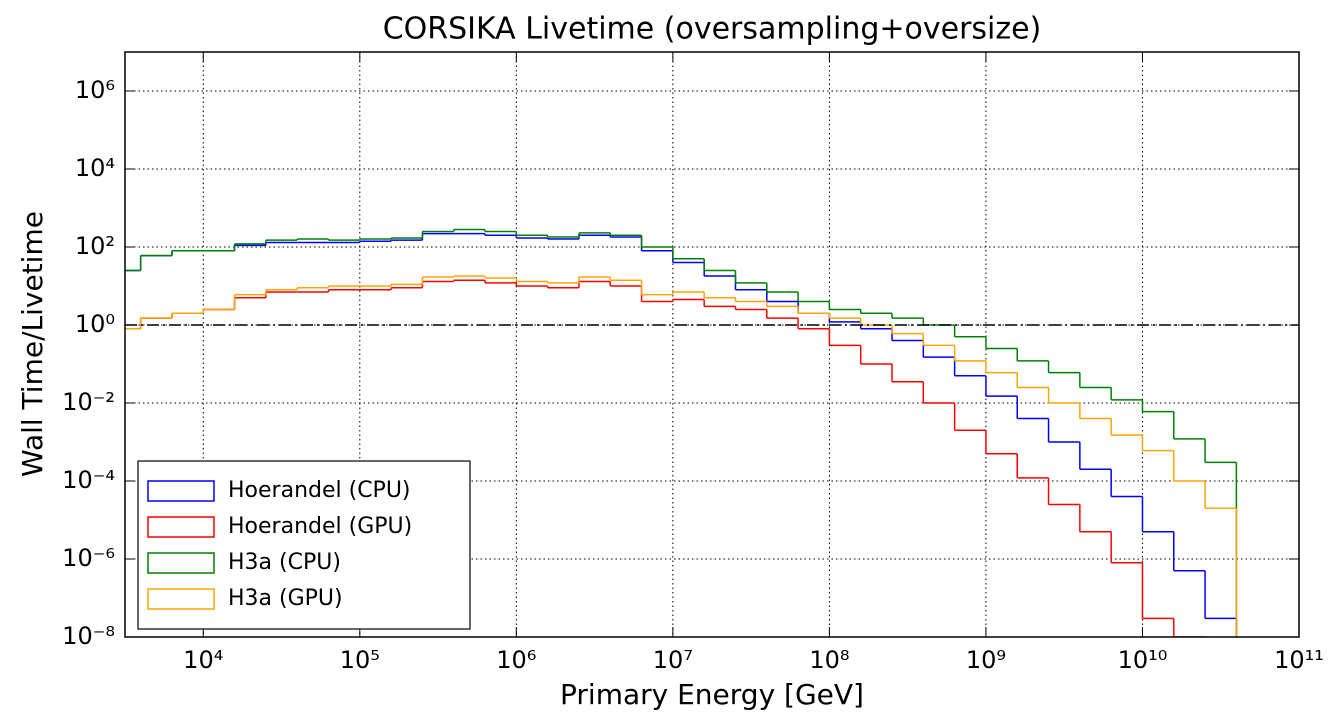 The width and height of the screenshot is (1331, 713). What do you see at coordinates (1299, 660) in the screenshot?
I see `x-tick-label: 10¹¹` at bounding box center [1299, 660].